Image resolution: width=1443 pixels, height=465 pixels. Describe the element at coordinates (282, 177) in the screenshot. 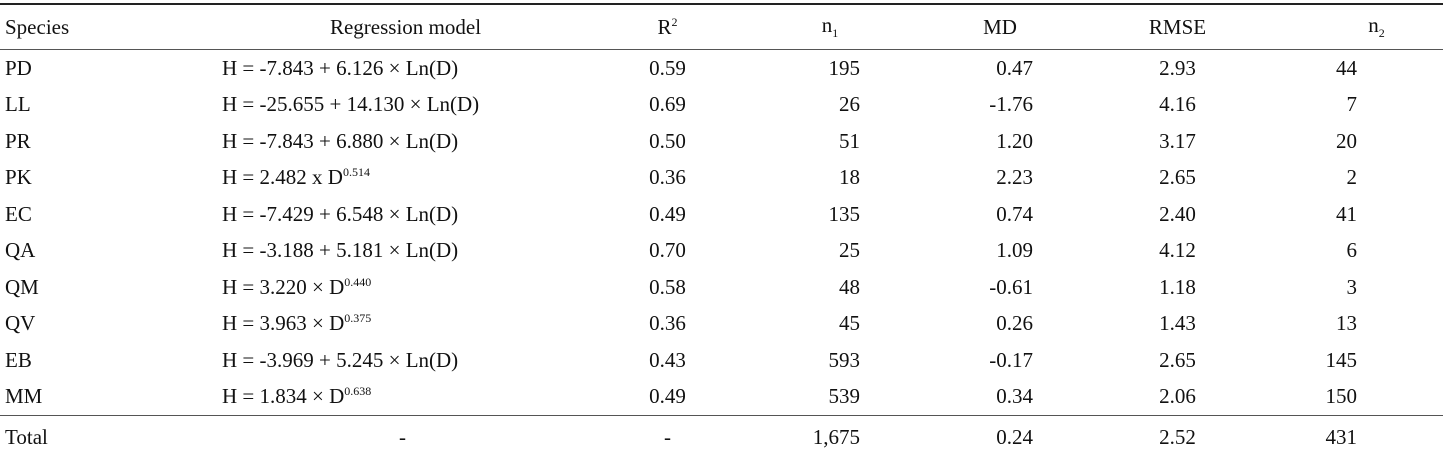

I see `cell-text: H = 2.482 x D` at that location.